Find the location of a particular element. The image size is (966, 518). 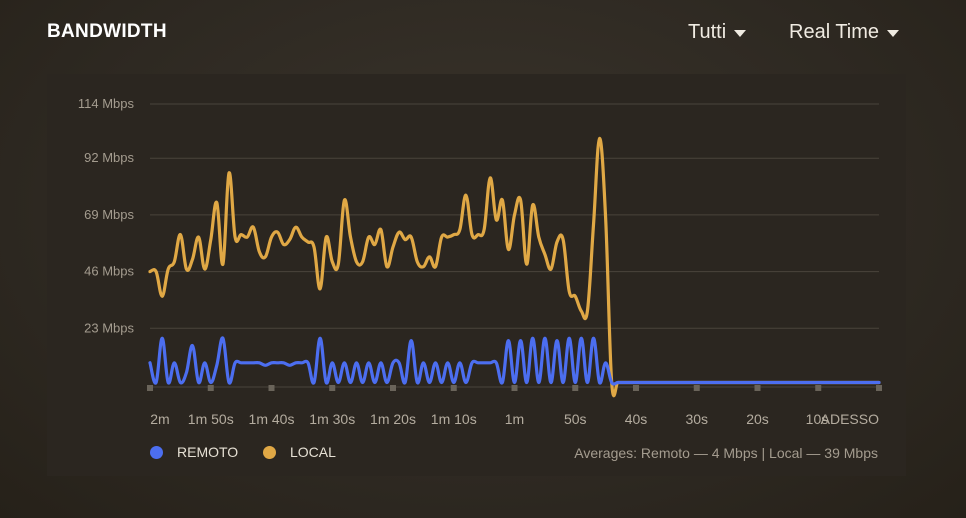

legend-item-local: LOCAL is located at coordinates (299, 452).